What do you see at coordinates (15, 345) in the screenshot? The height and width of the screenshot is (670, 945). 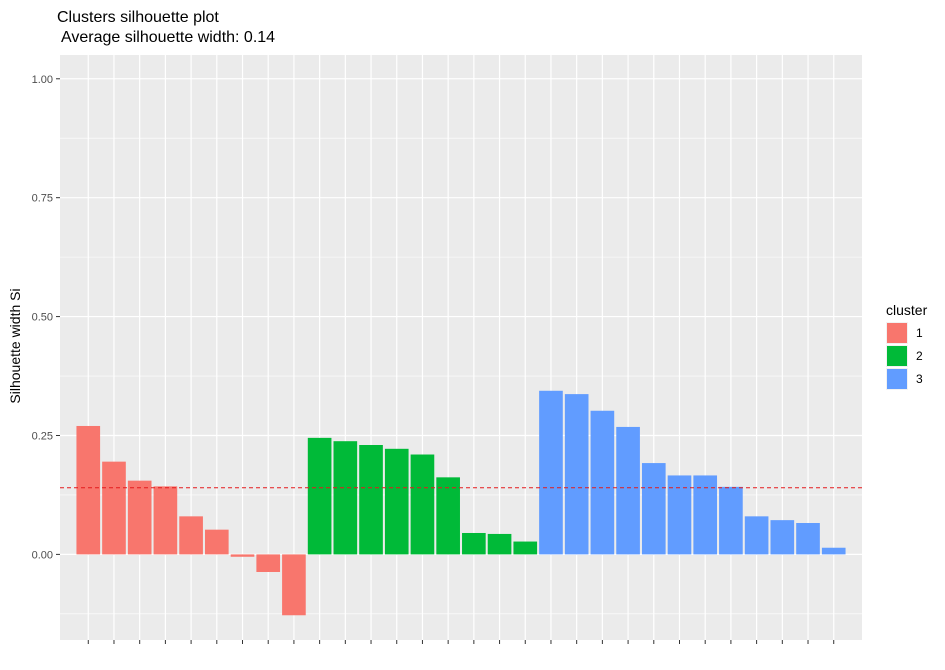 I see `y-axis-title: Silhouette width Si` at bounding box center [15, 345].